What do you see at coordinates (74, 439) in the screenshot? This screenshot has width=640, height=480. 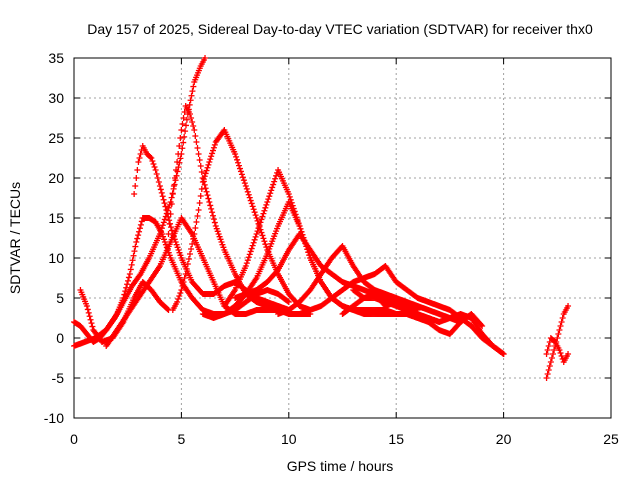 I see `x-tick-label: 0` at bounding box center [74, 439].